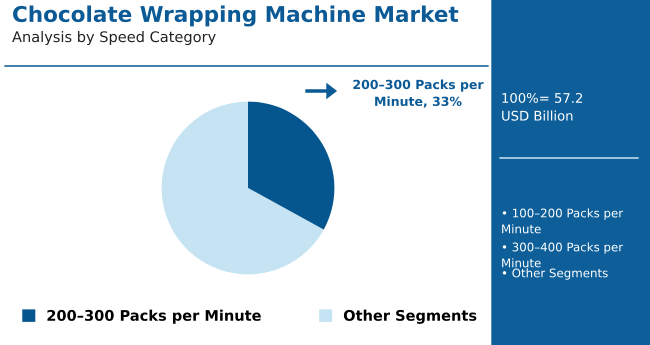  I want to click on text: 100%= 57.2 USD Billion, so click(542, 106).